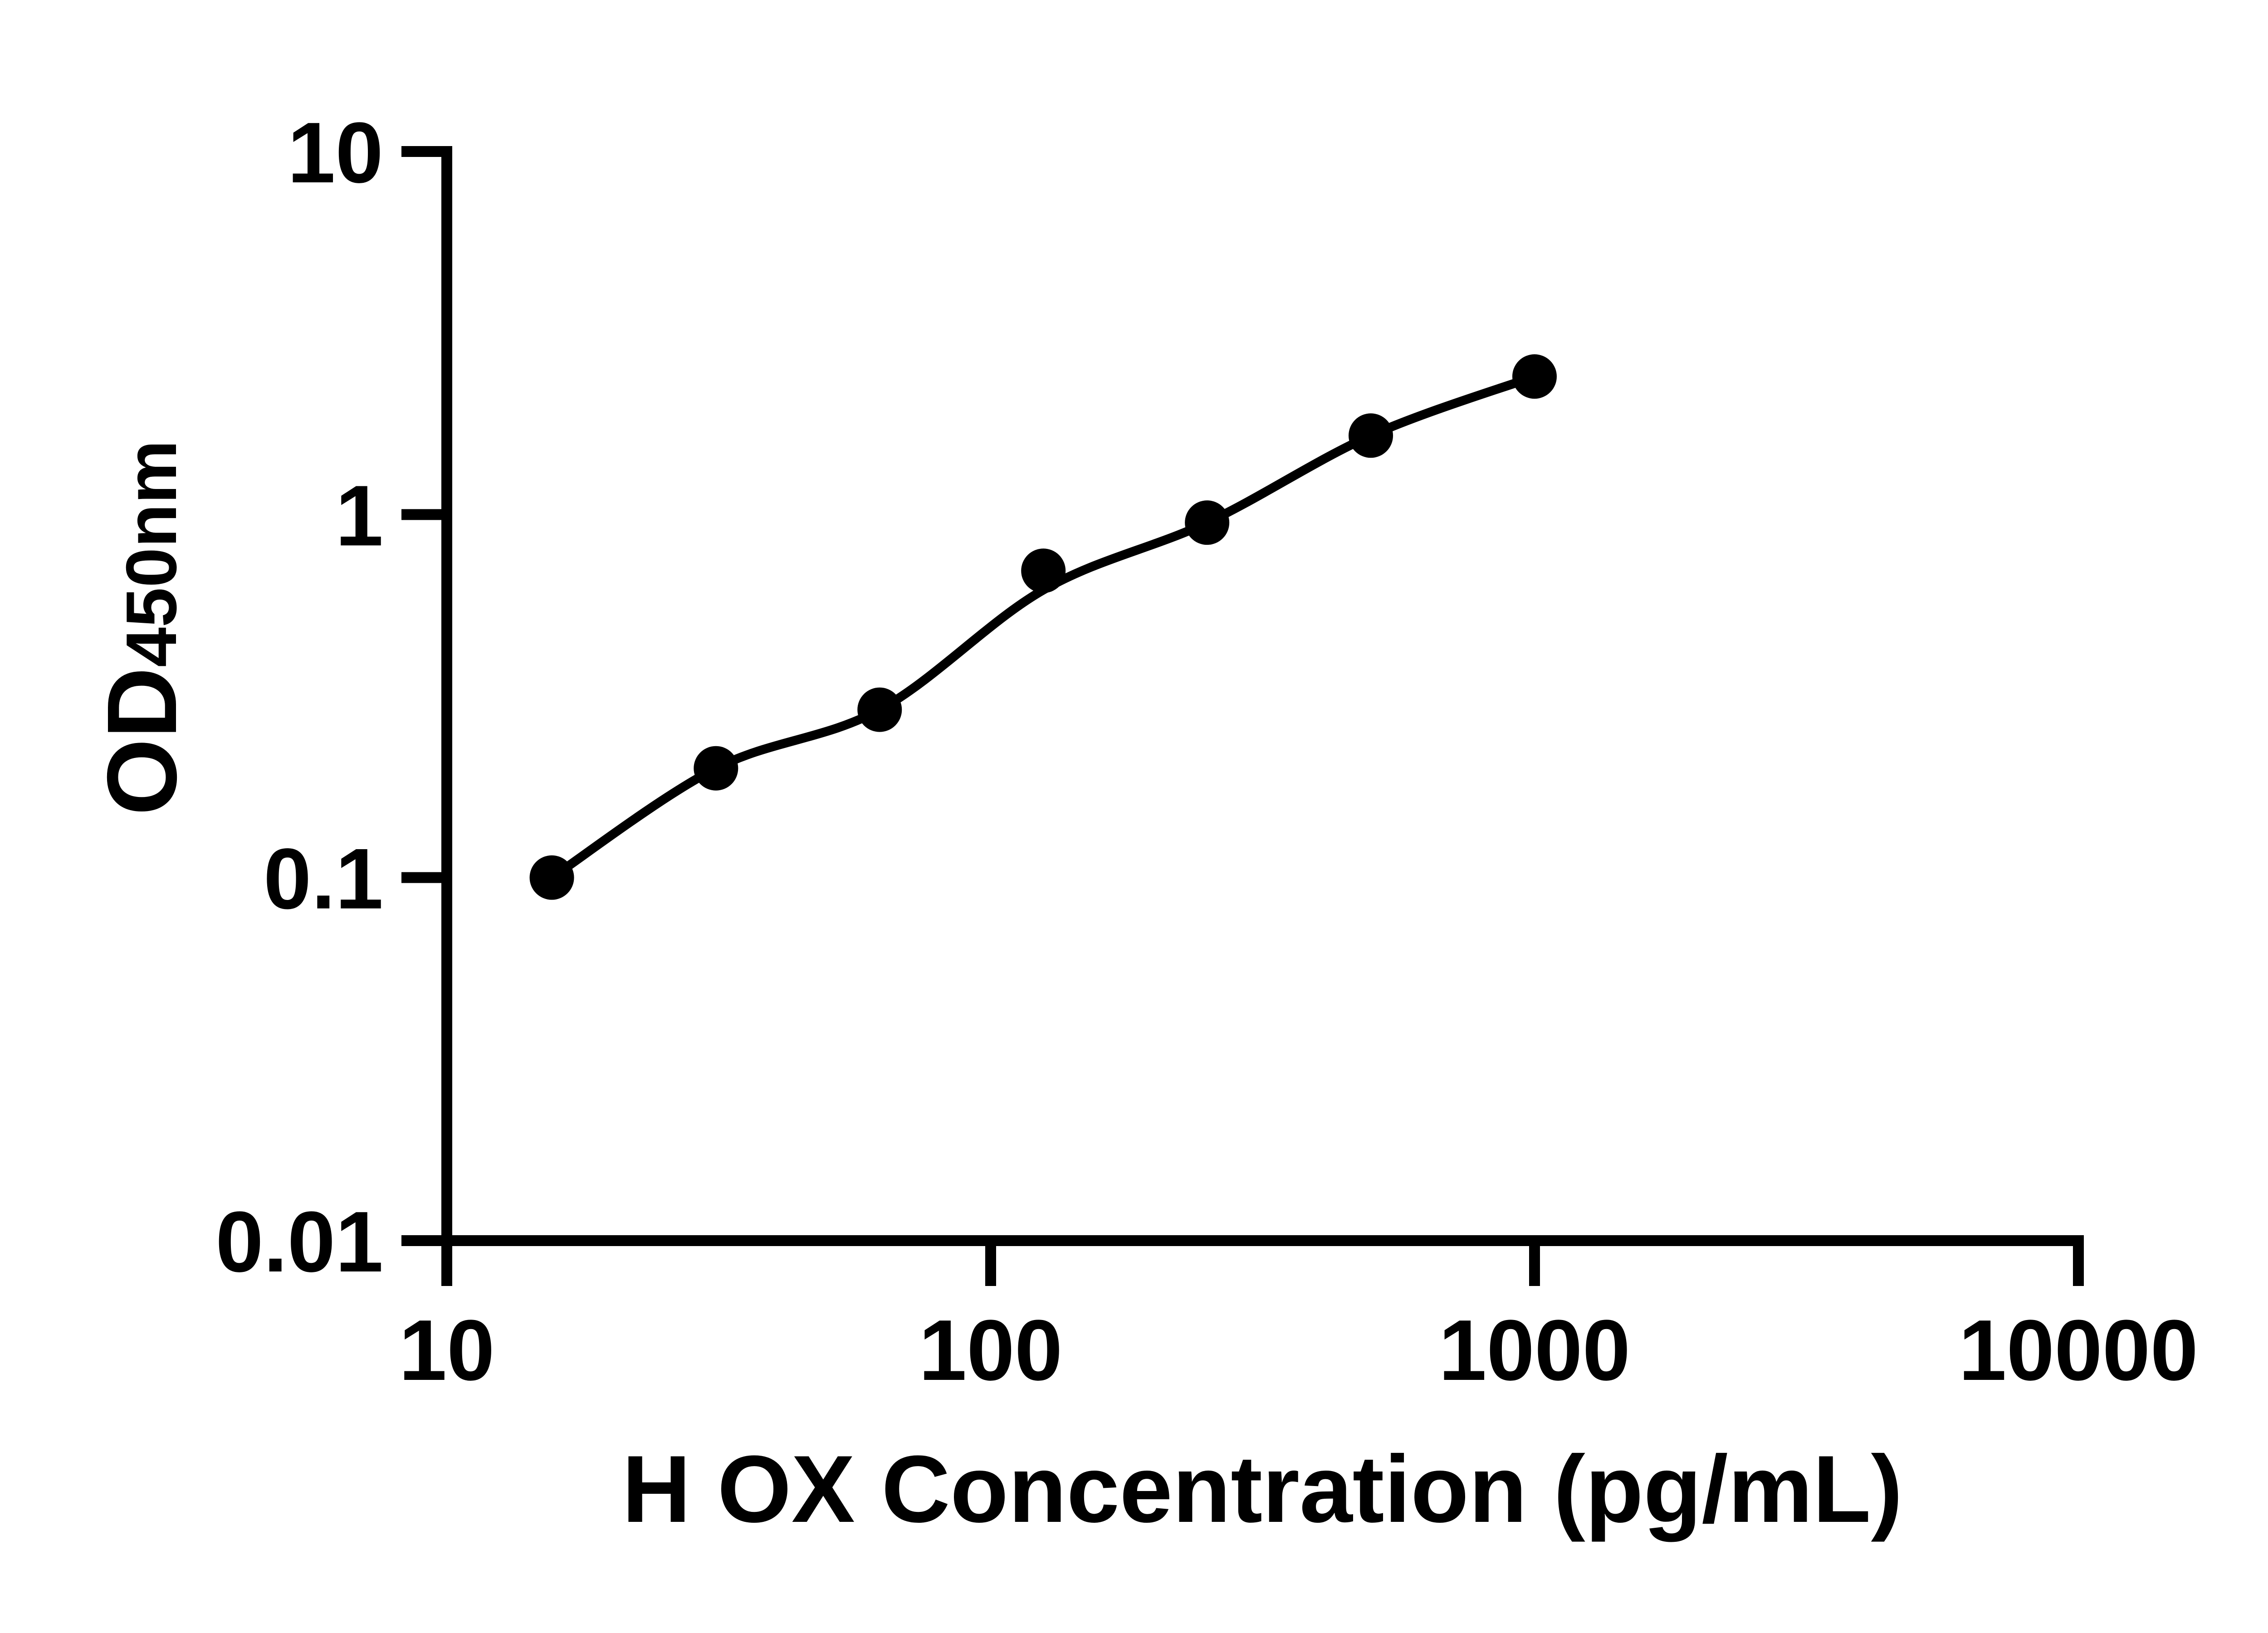 The width and height of the screenshot is (2268, 1633). Describe the element at coordinates (142, 741) in the screenshot. I see `y-axis-title-main: OD` at that location.